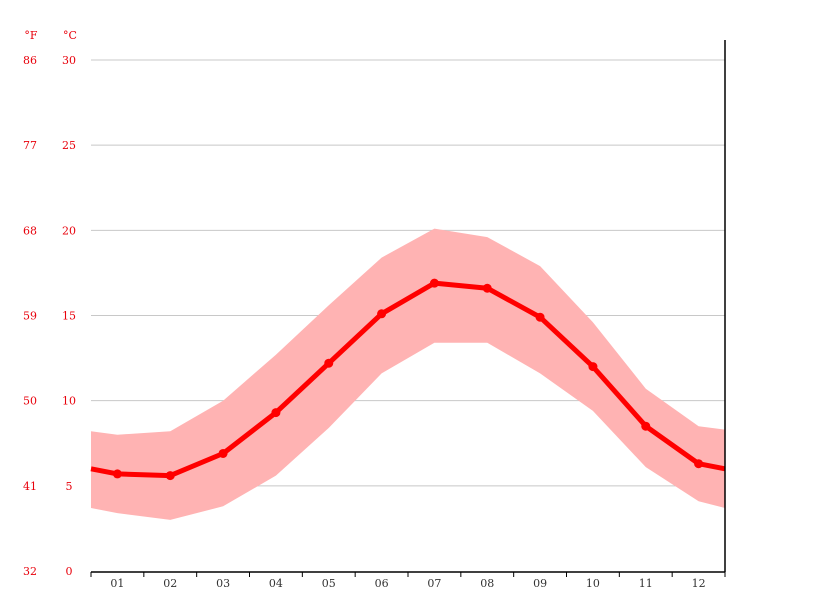 The height and width of the screenshot is (611, 815). Describe the element at coordinates (69, 145) in the screenshot. I see `y-tick-celsius: 25` at that location.